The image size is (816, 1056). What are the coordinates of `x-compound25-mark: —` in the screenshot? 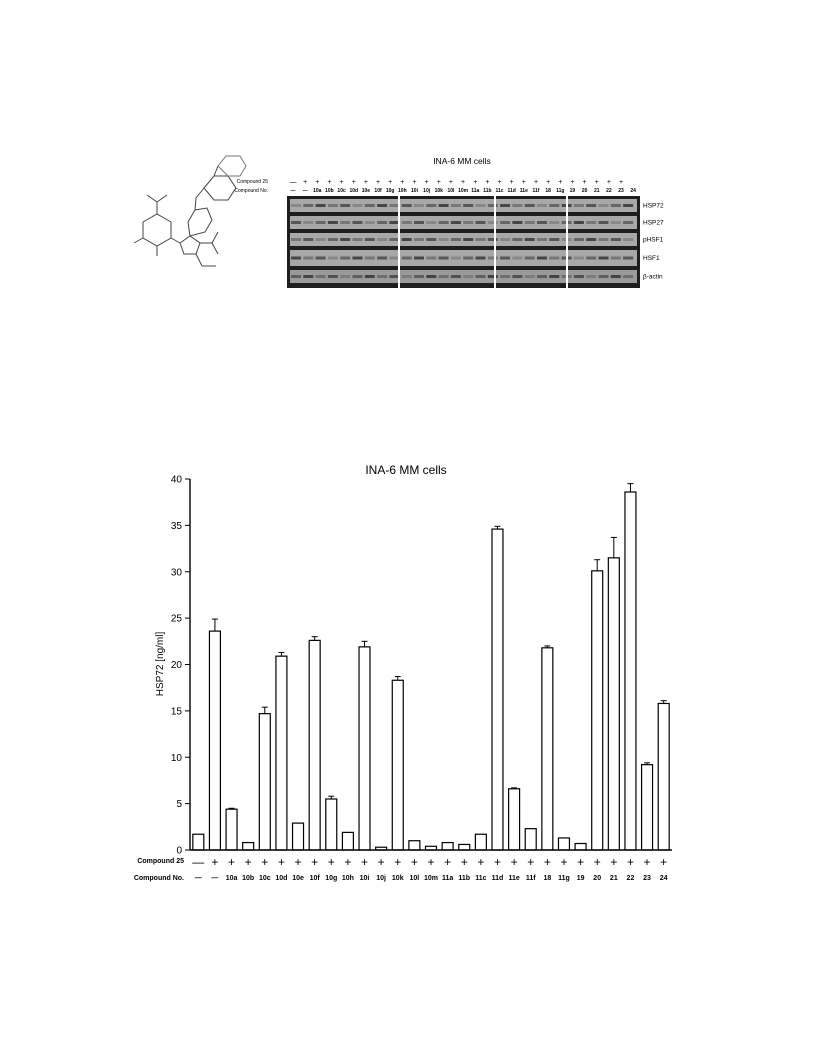 It's located at (198, 862).